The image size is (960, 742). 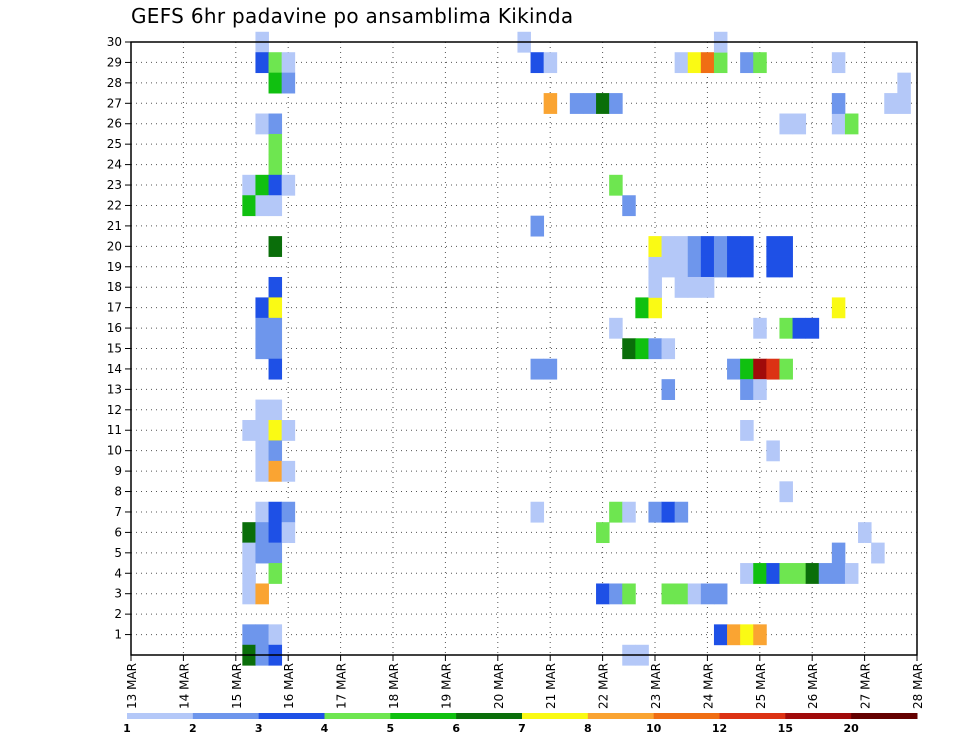 I want to click on y-tick-label: 22, so click(x=114, y=205).